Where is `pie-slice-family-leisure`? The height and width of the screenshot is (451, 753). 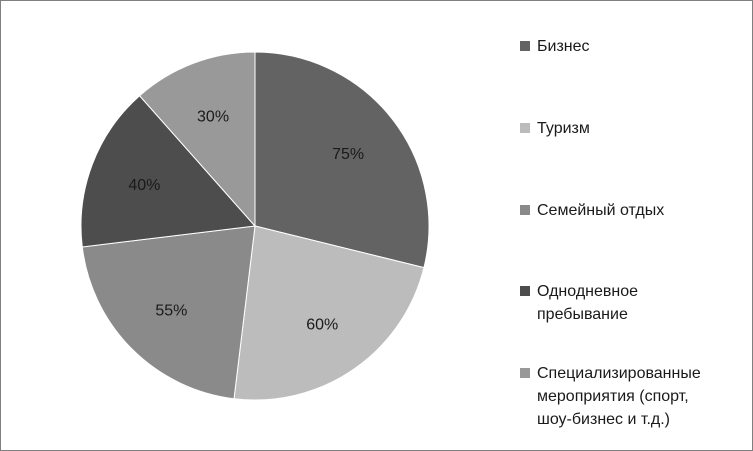
pie-slice-family-leisure is located at coordinates (168, 312).